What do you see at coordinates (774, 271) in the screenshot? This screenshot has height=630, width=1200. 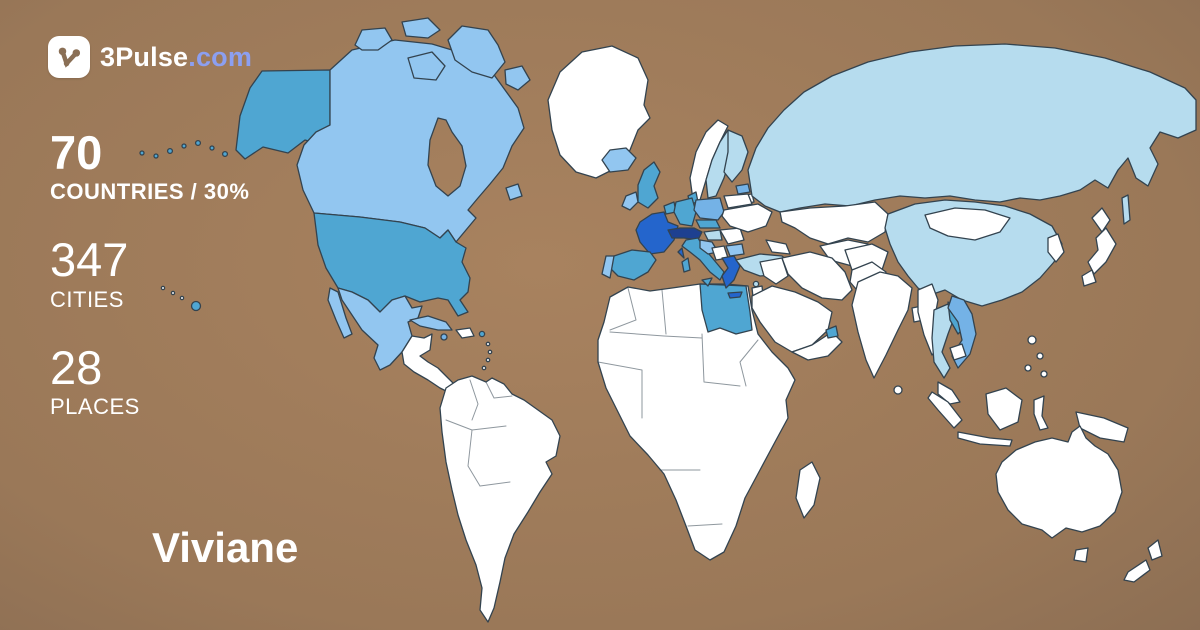 I see `country-syria-iraq` at bounding box center [774, 271].